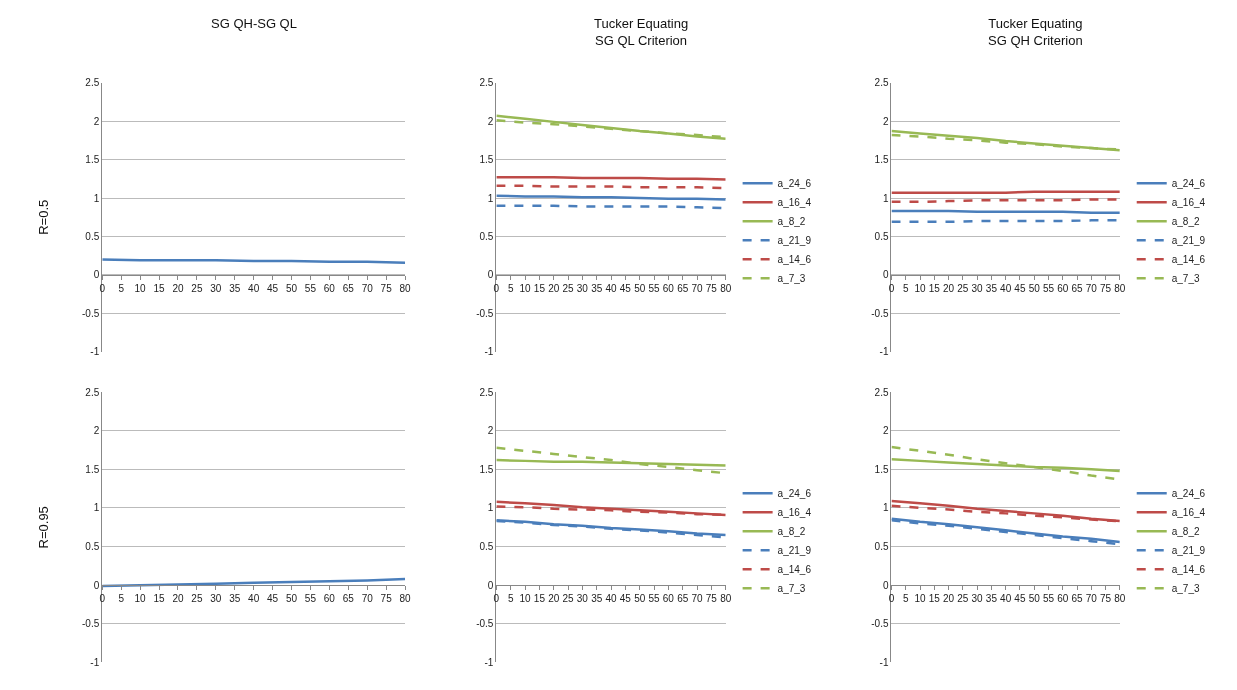 Image resolution: width=1237 pixels, height=690 pixels. What do you see at coordinates (510, 288) in the screenshot?
I see `x-tick-label: 5` at bounding box center [510, 288].